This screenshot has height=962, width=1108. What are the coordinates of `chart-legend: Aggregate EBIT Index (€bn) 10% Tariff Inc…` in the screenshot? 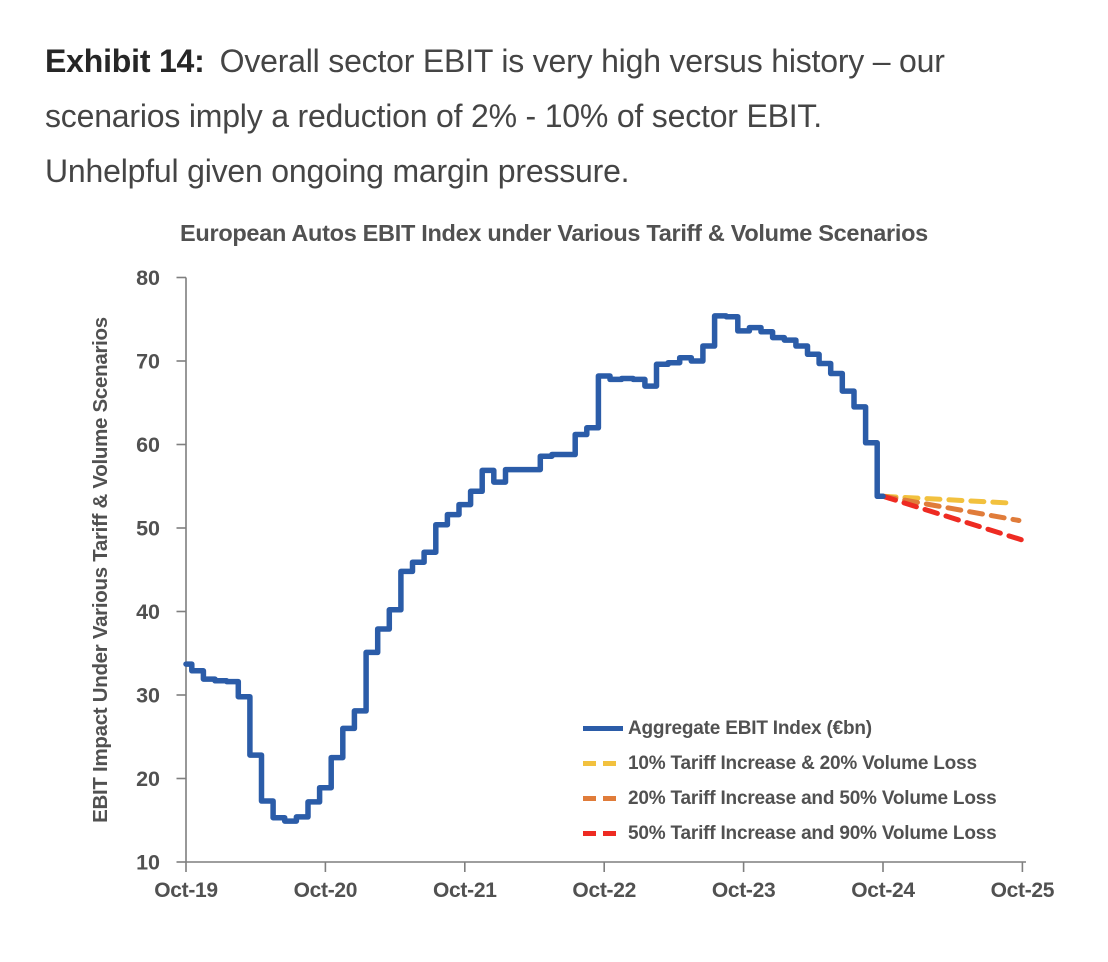 It's located at (790, 781).